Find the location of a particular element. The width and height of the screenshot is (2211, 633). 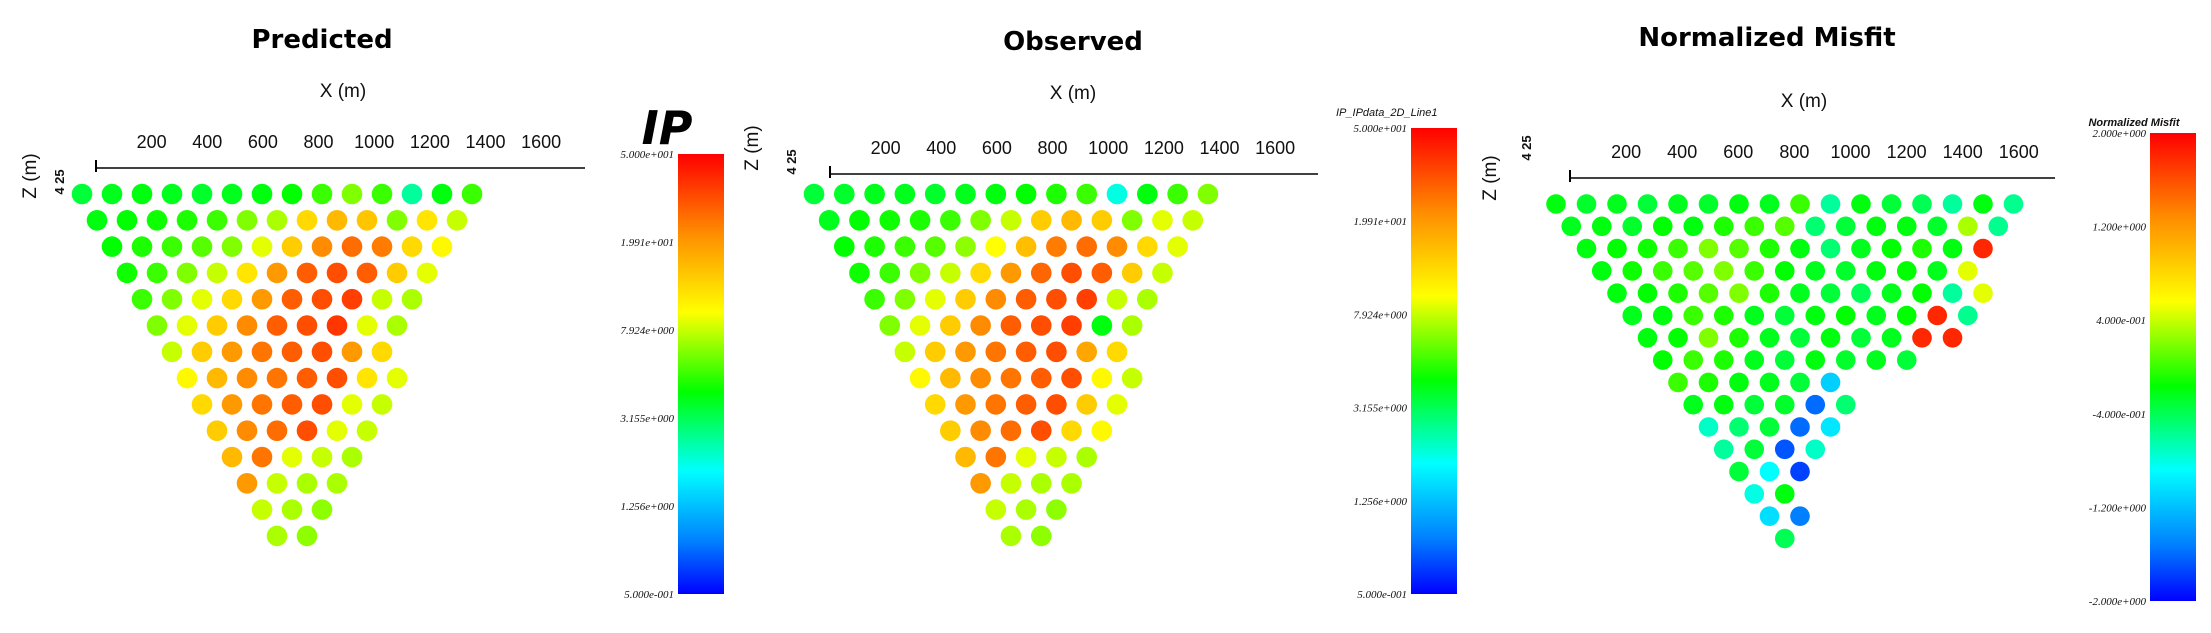

colorbar-tick-label: 1.256e+000 is located at coordinates (1380, 502).